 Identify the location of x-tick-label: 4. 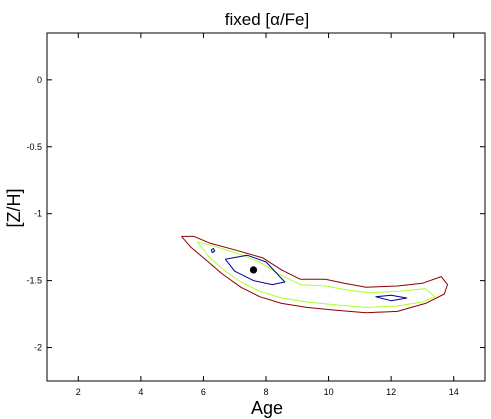
(140, 392).